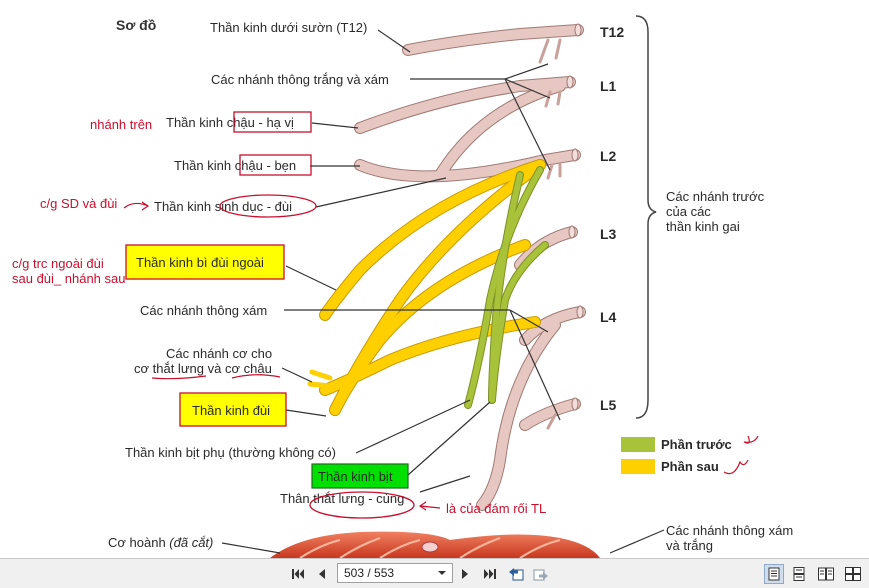  I want to click on previous-page-icon, so click(322, 574).